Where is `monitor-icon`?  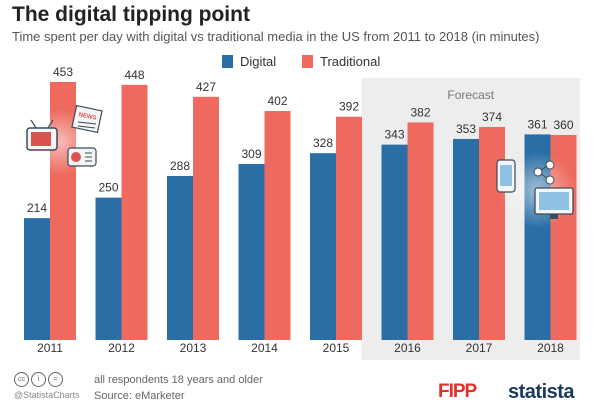
monitor-icon is located at coordinates (554, 203).